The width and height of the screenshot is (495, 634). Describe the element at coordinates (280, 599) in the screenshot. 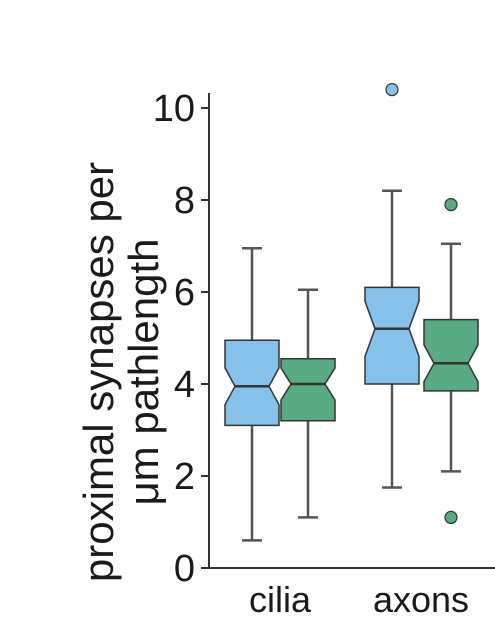

I see `x-category-label-cilia: cilia` at that location.